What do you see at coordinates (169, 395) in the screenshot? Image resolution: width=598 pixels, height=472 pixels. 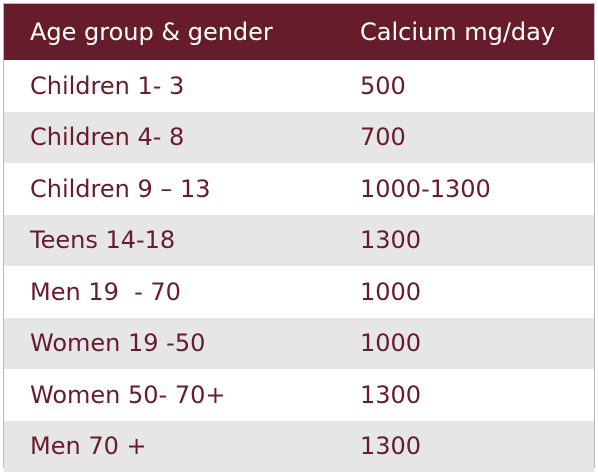 I see `cell-age-group: Women 50- 70+` at bounding box center [169, 395].